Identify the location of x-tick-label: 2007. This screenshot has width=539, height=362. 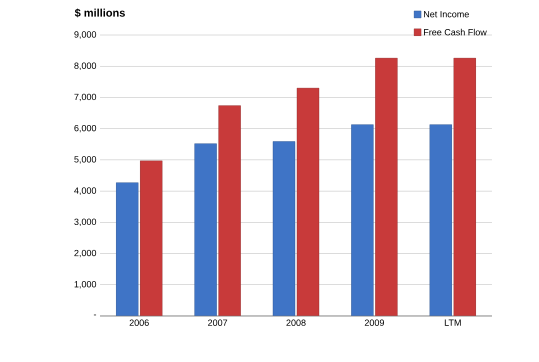
(218, 323).